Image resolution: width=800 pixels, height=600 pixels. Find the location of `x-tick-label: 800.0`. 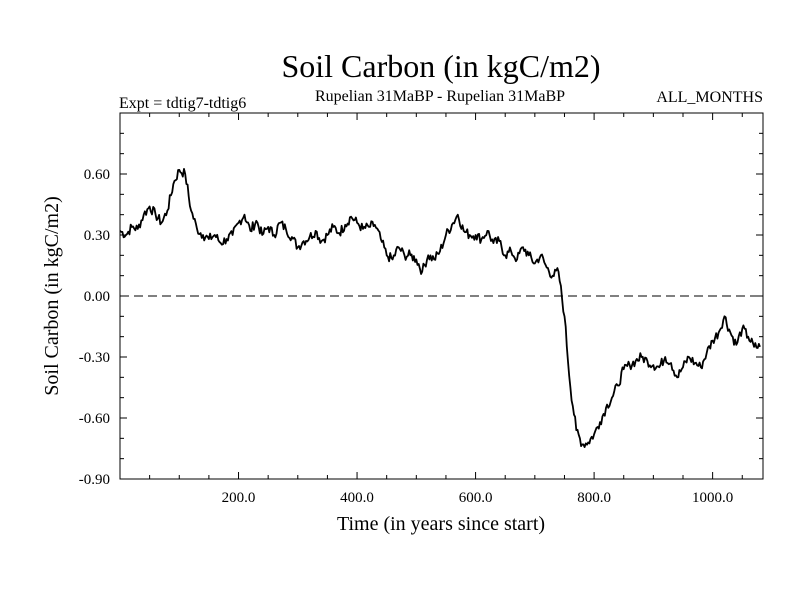

x-tick-label: 800.0 is located at coordinates (594, 498).